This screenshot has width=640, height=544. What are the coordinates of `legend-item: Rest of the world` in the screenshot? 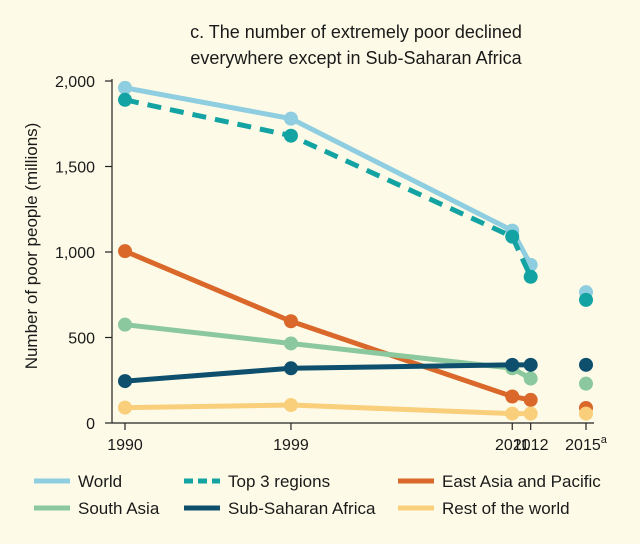 It's located at (484, 508).